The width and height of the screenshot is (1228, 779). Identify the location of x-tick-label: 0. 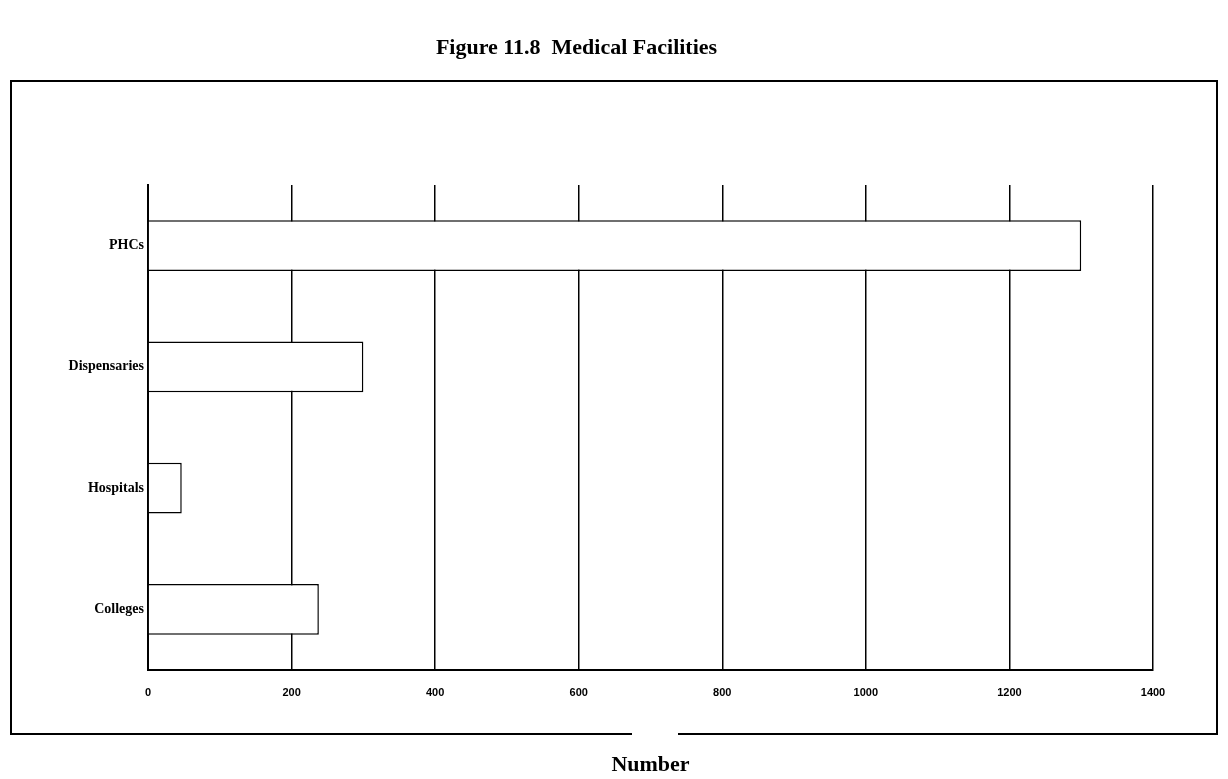
(148, 691).